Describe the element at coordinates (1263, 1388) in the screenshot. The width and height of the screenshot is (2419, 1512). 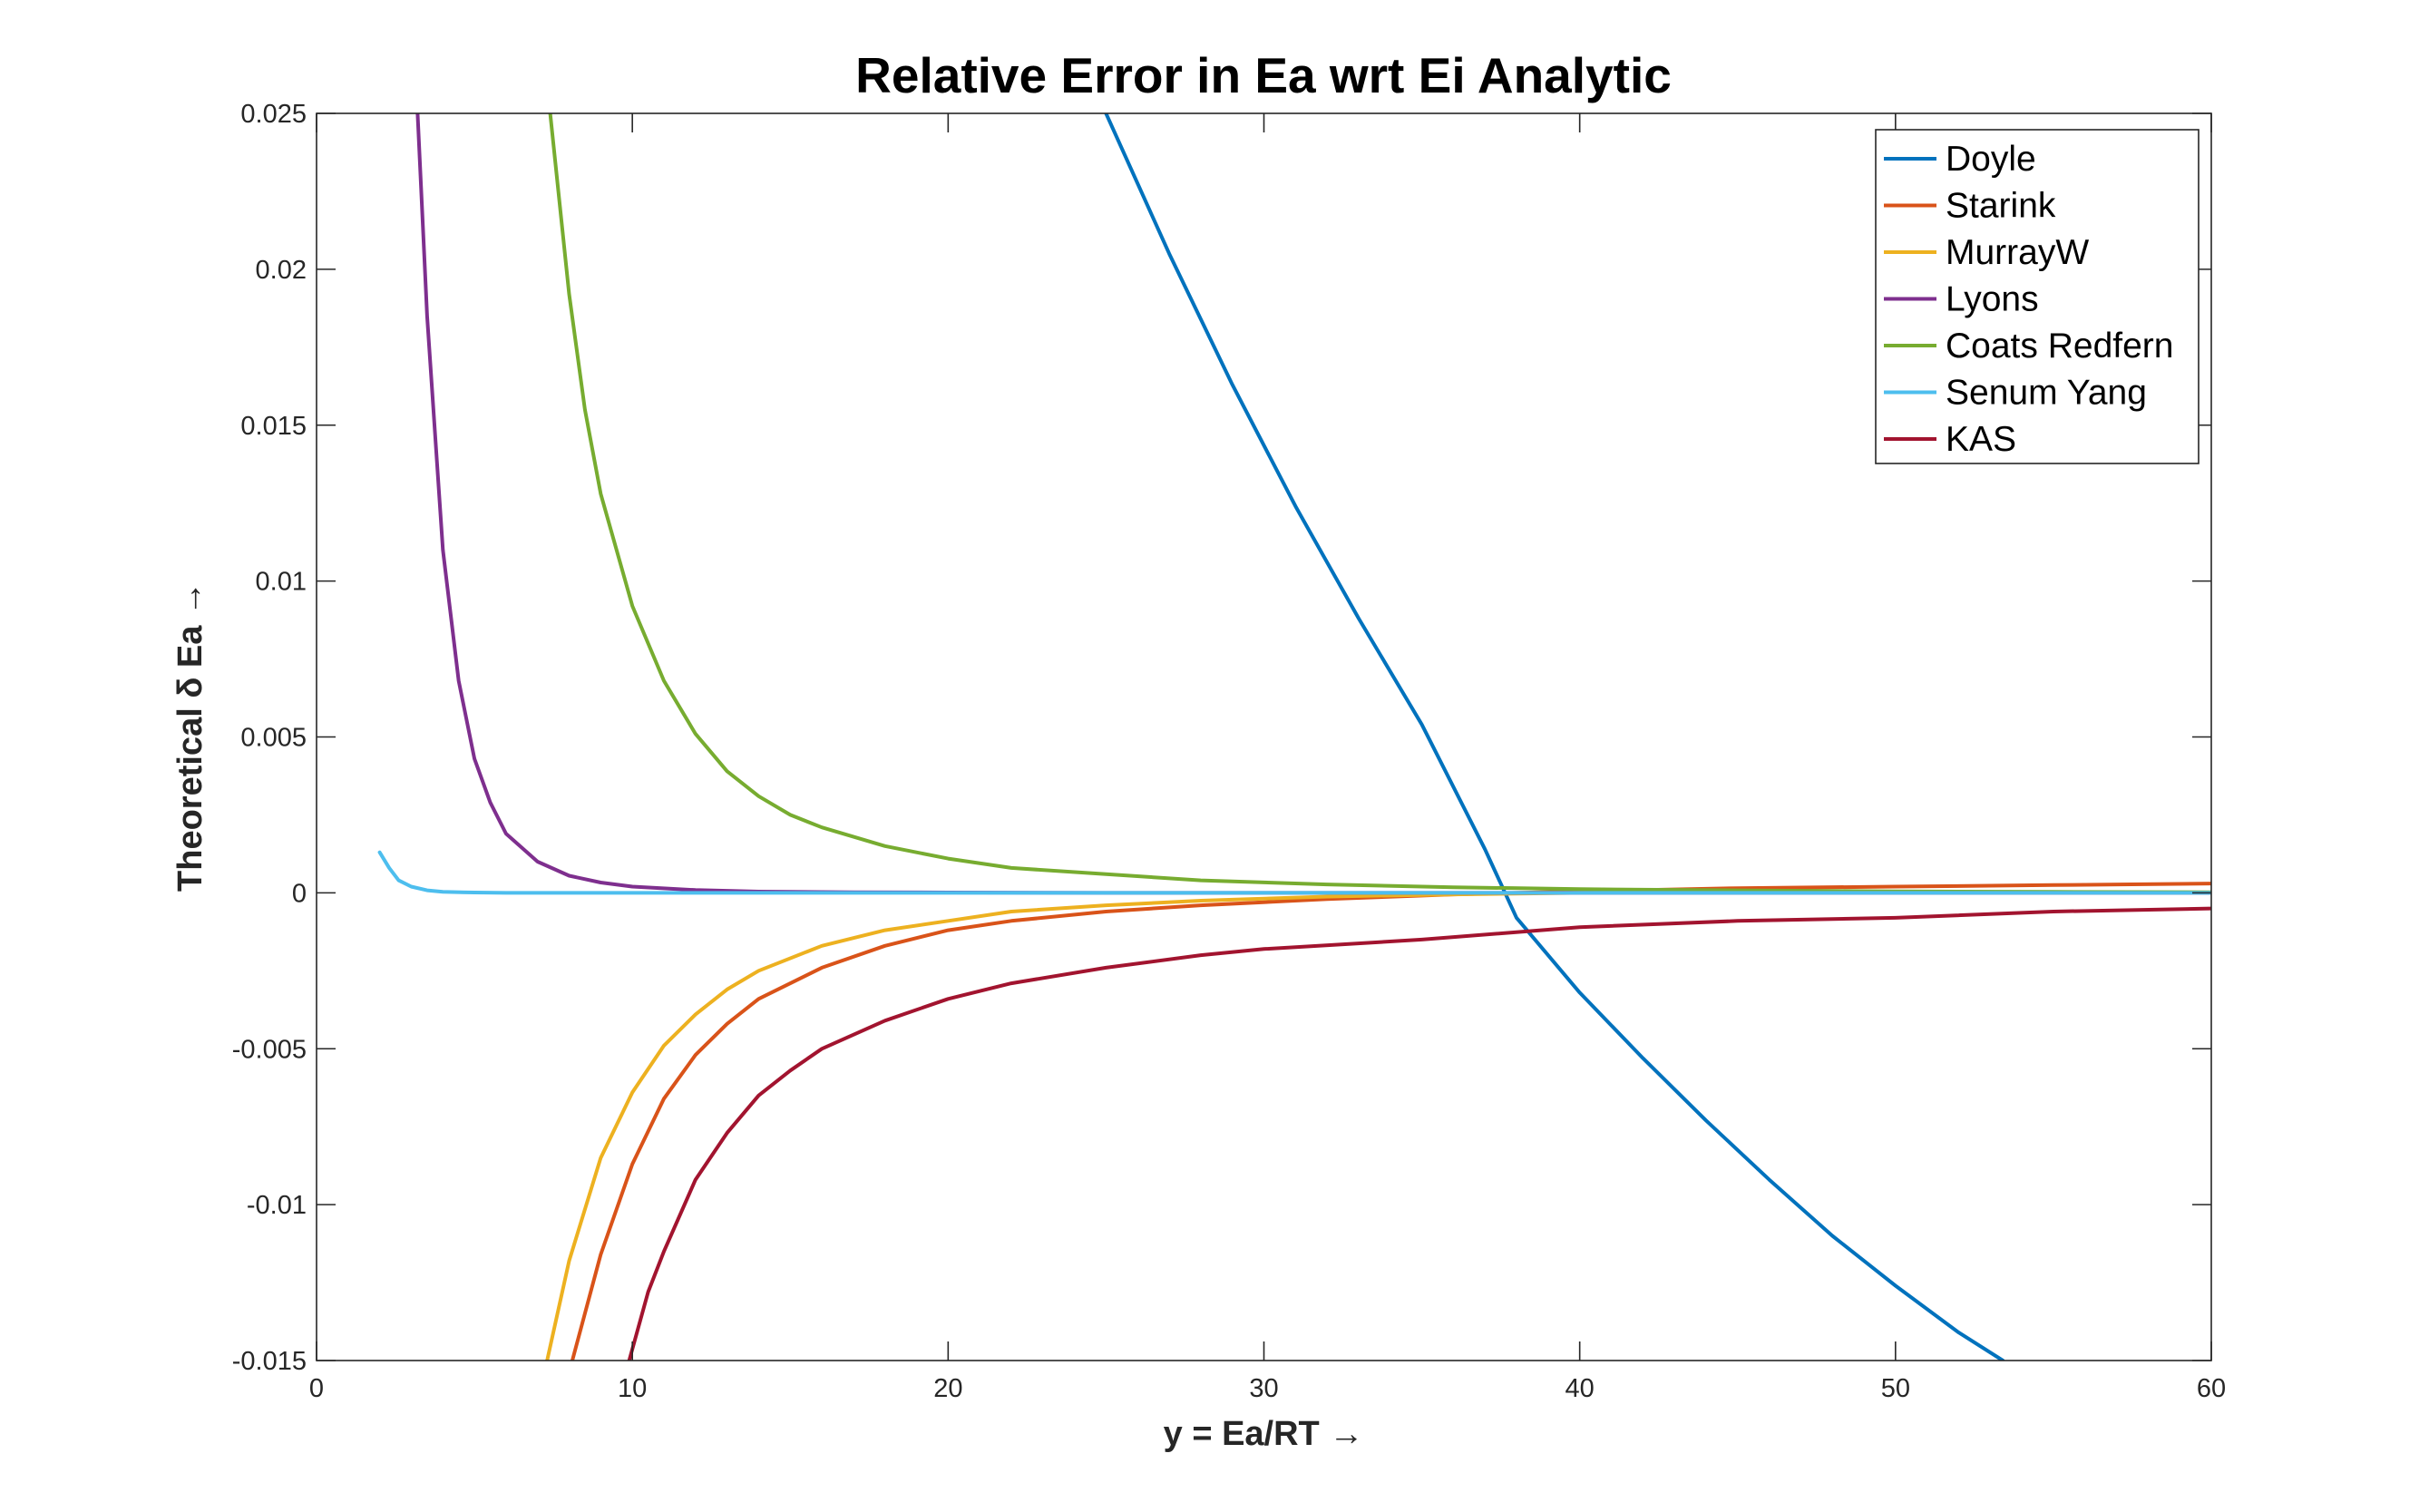
I see `x-tick-label: 30` at that location.